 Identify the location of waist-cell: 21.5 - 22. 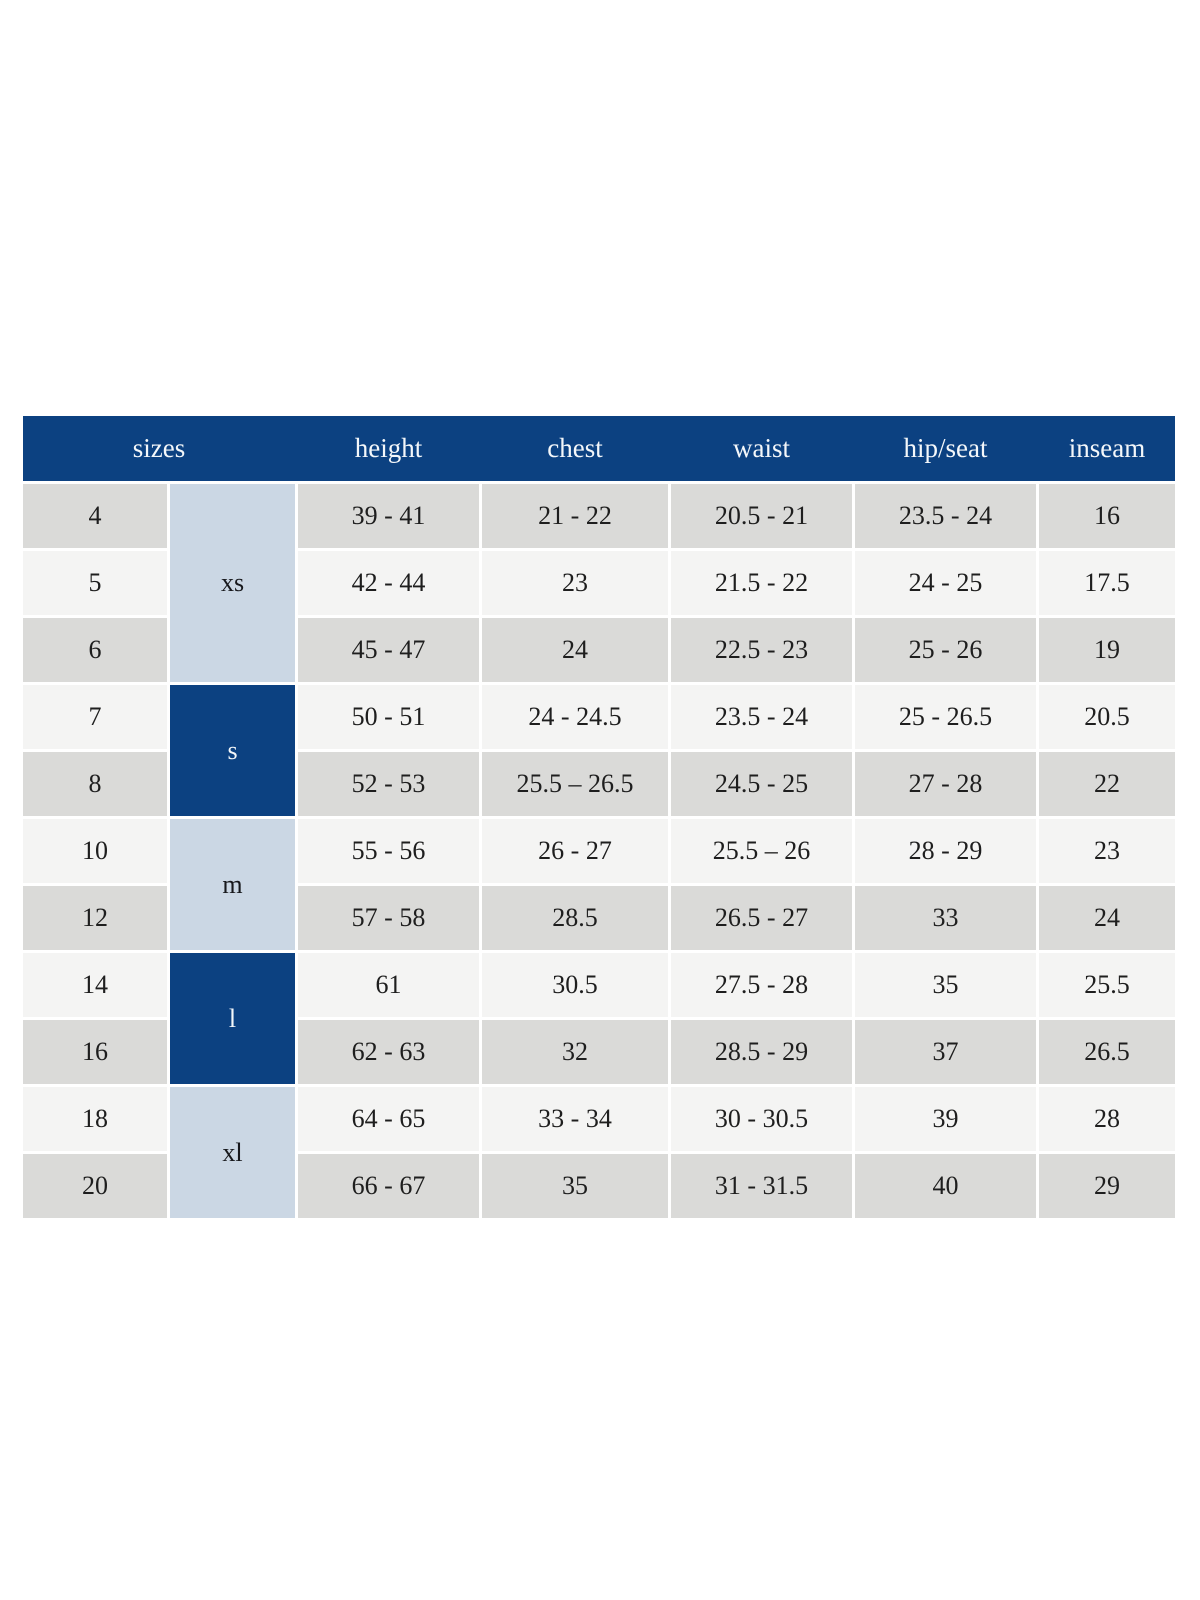
(761, 583).